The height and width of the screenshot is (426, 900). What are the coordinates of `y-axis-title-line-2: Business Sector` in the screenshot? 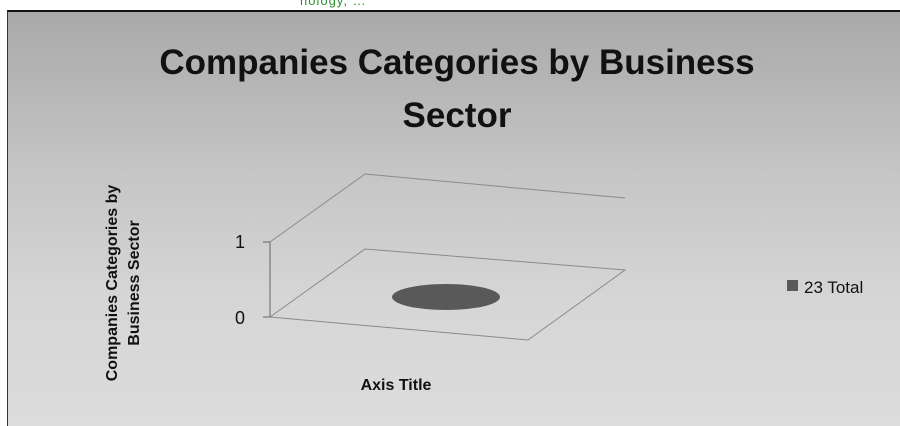 It's located at (134, 282).